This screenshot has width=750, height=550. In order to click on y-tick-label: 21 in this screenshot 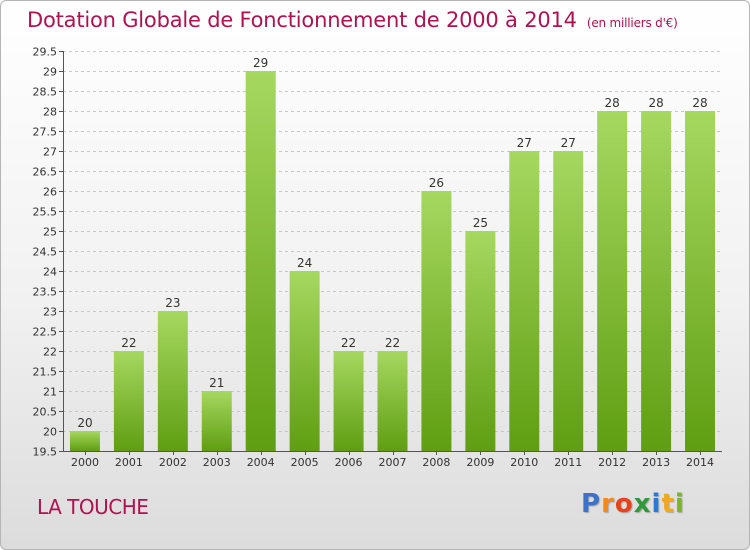, I will do `click(50, 392)`.